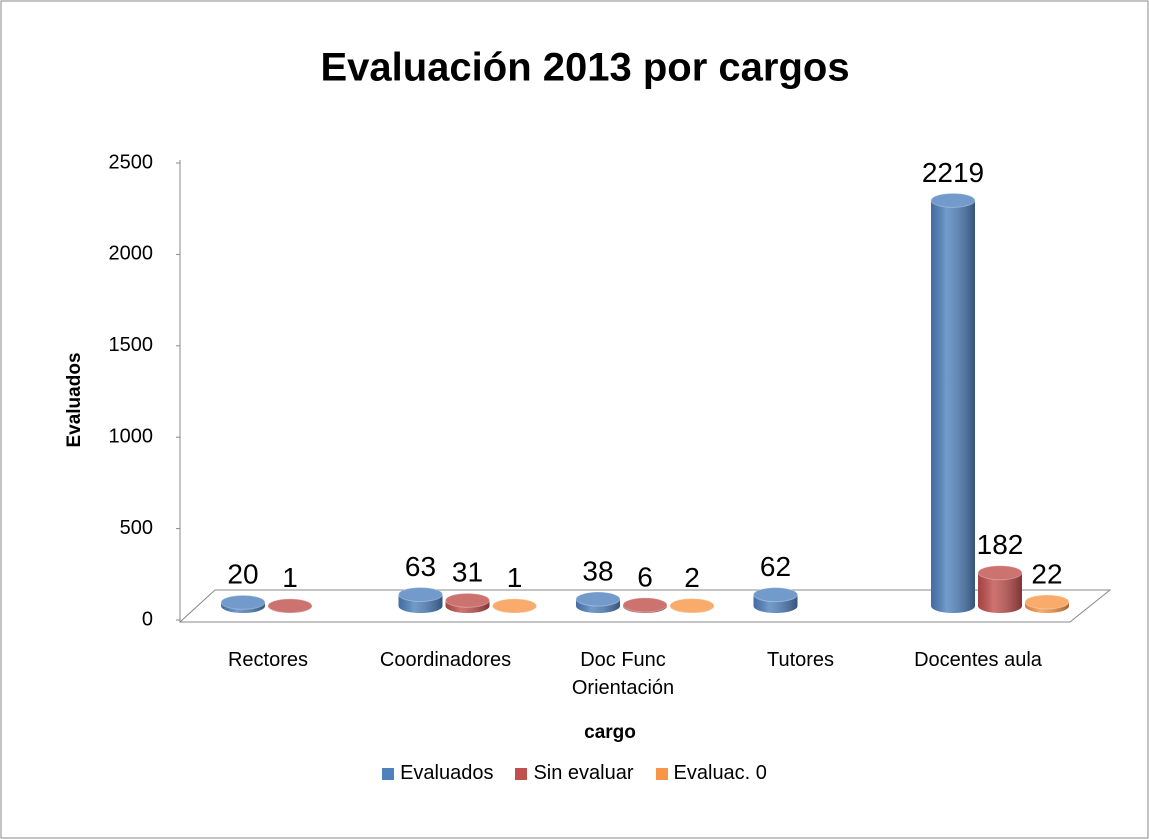  Describe the element at coordinates (1000, 544) in the screenshot. I see `data-label: 182` at that location.